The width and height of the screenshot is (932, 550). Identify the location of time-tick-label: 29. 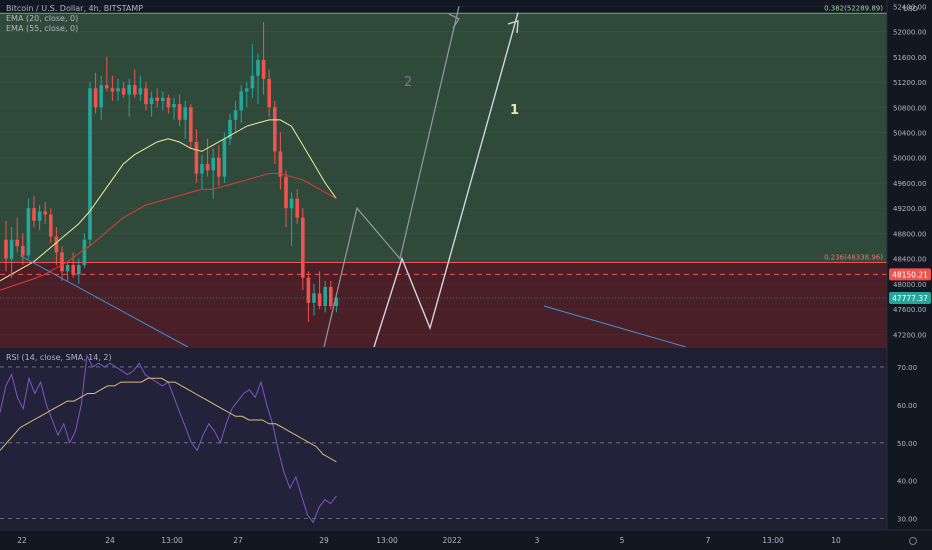
(324, 540).